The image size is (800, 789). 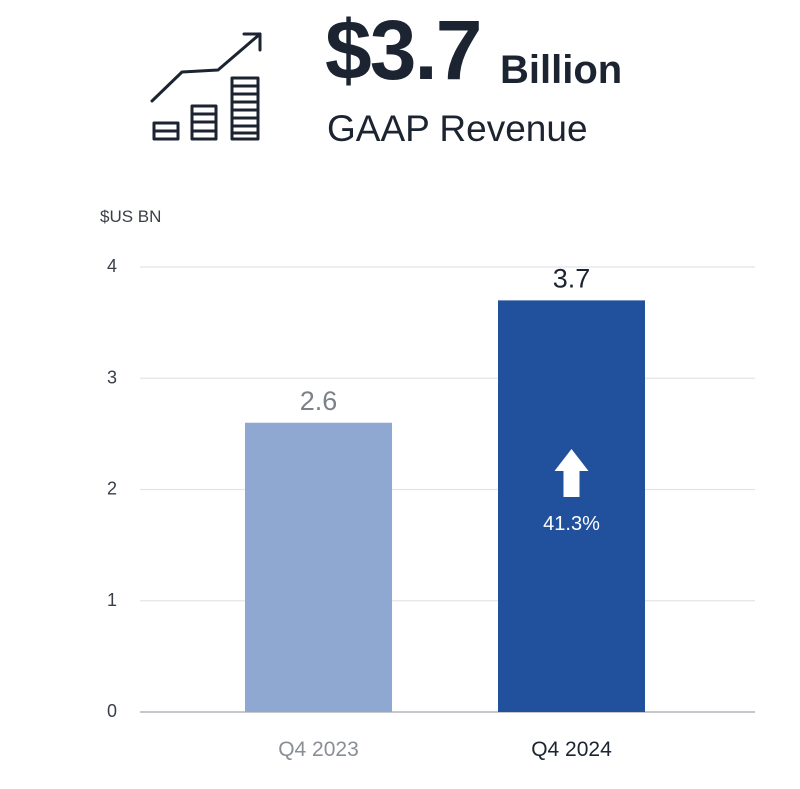 I want to click on x-tick-labels: Q4 2023 Q4 2024, so click(x=445, y=749).